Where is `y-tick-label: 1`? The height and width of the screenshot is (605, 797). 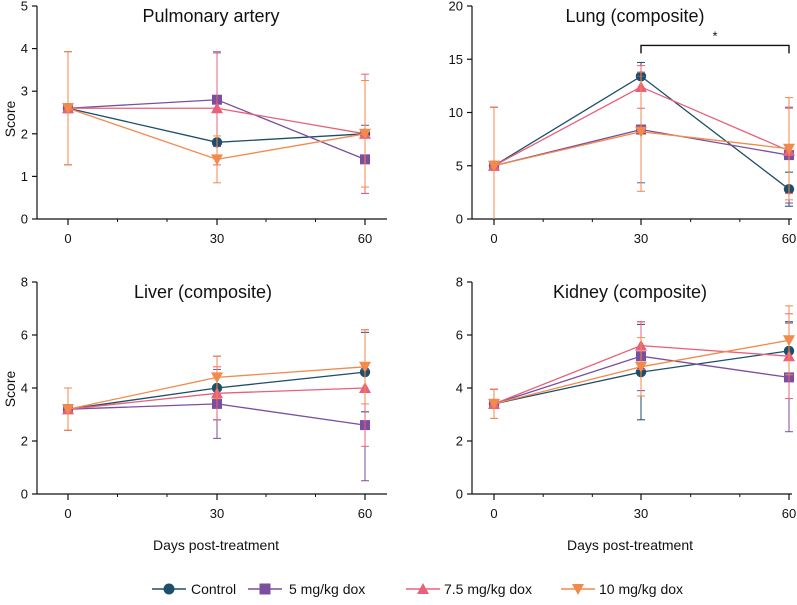 y-tick-label: 1 is located at coordinates (24, 176).